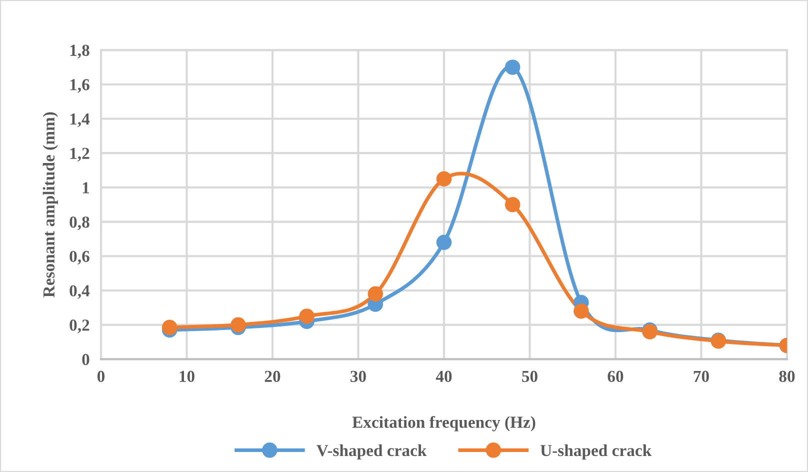  I want to click on y-axis-title: Resonant amplitude (mm), so click(50, 205).